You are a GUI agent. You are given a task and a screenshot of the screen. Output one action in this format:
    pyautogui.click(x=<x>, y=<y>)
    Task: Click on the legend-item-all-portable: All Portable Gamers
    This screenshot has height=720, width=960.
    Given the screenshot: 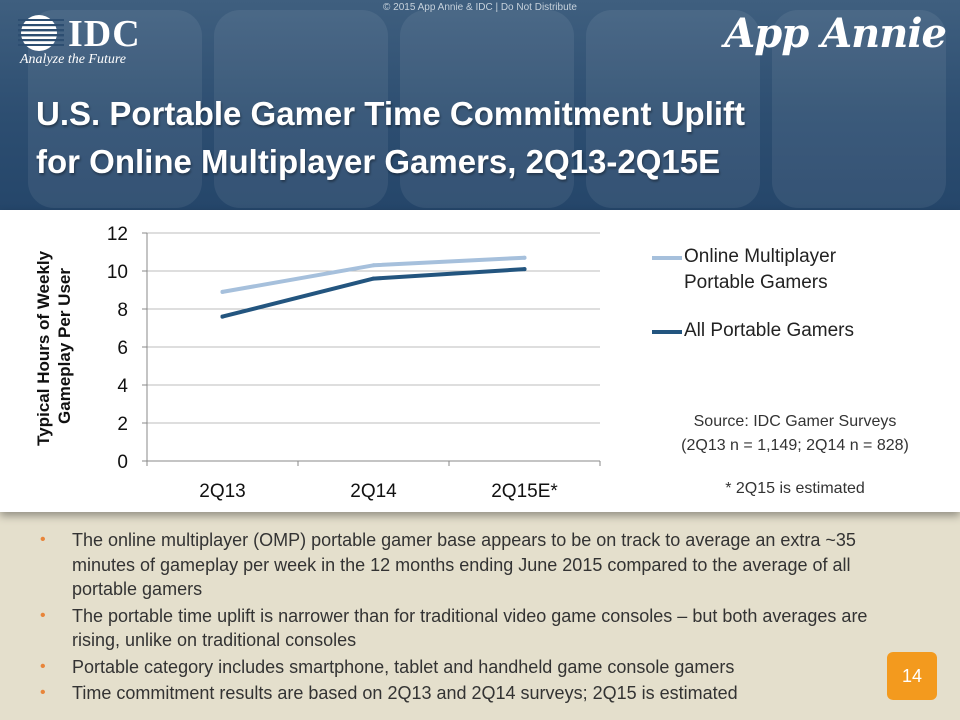 What is the action you would take?
    pyautogui.click(x=802, y=331)
    